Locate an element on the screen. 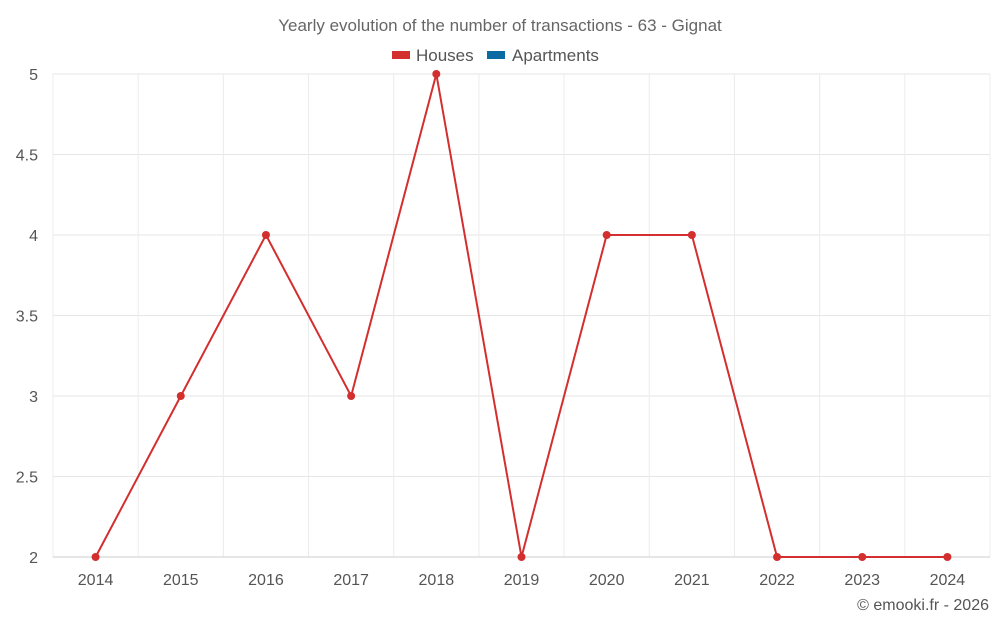  x-tick-label: 2023 is located at coordinates (862, 580).